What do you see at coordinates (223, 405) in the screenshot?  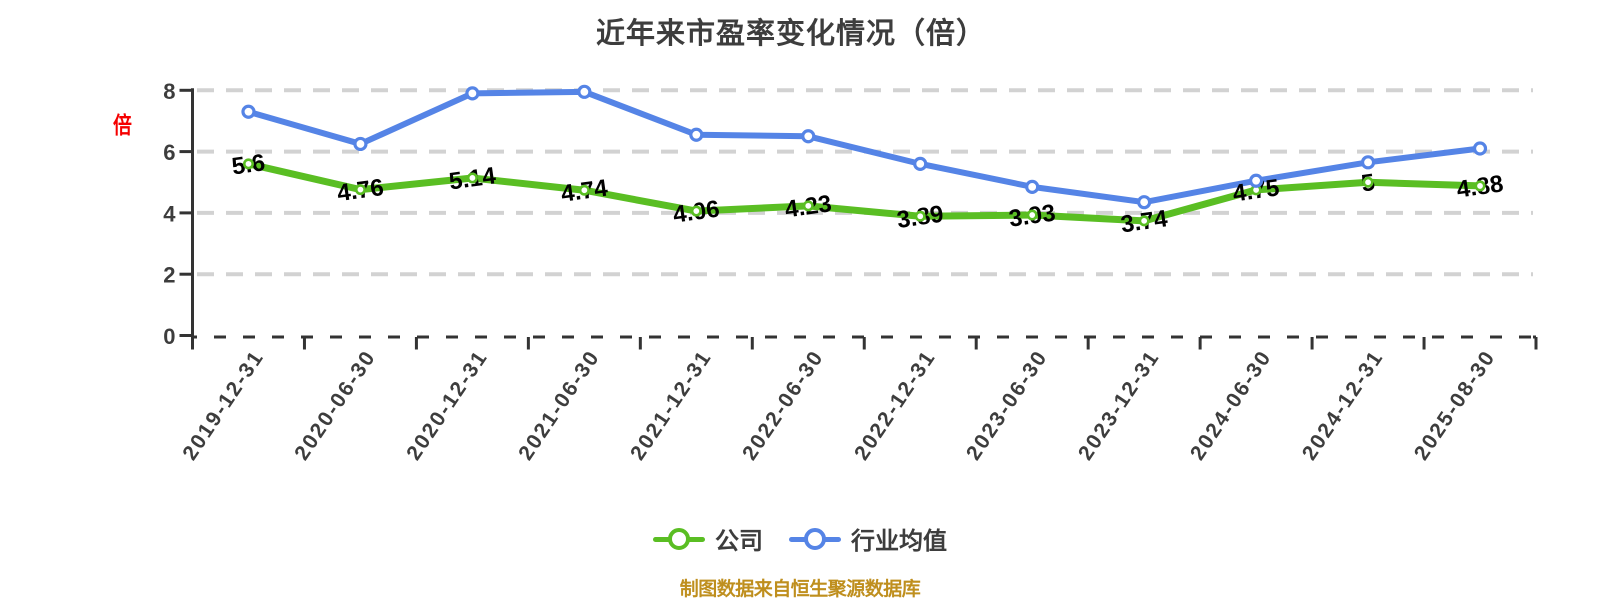 I see `x-tick-label: 2019-12-31` at bounding box center [223, 405].